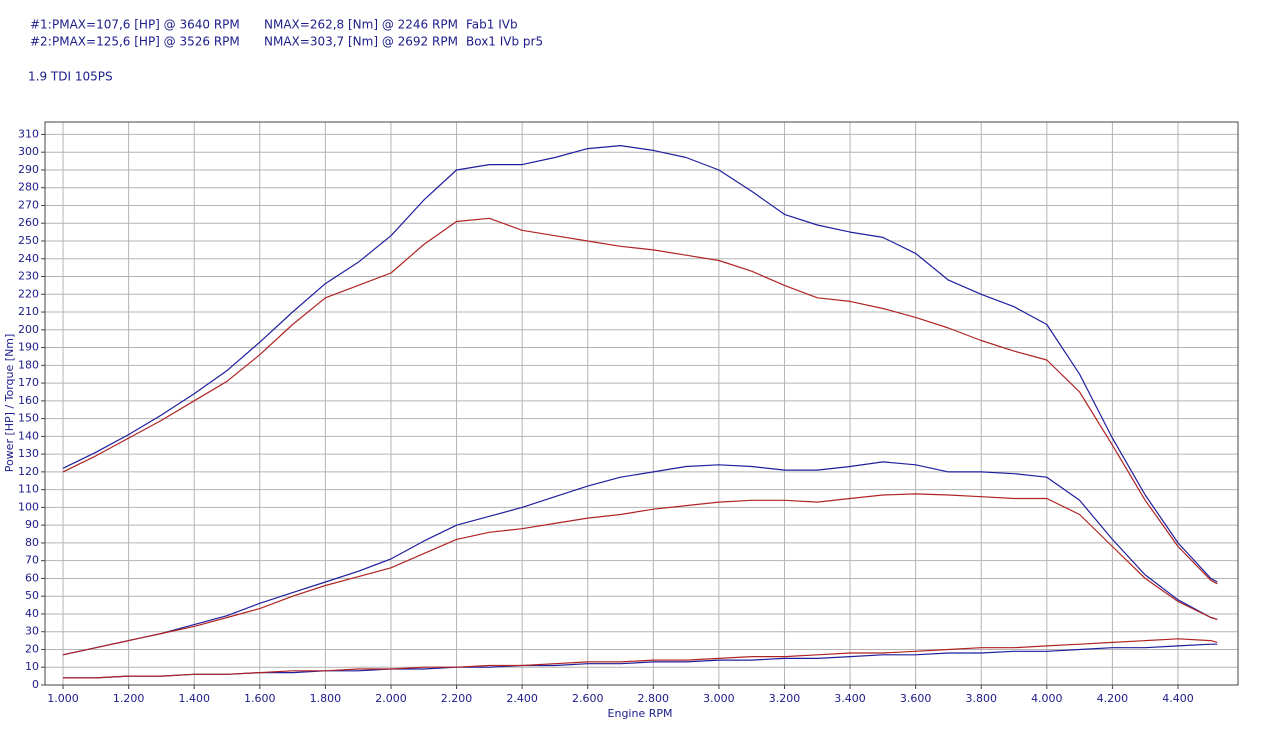 The image size is (1264, 736). What do you see at coordinates (28, 258) in the screenshot?
I see `y-tick-label: 240` at bounding box center [28, 258].